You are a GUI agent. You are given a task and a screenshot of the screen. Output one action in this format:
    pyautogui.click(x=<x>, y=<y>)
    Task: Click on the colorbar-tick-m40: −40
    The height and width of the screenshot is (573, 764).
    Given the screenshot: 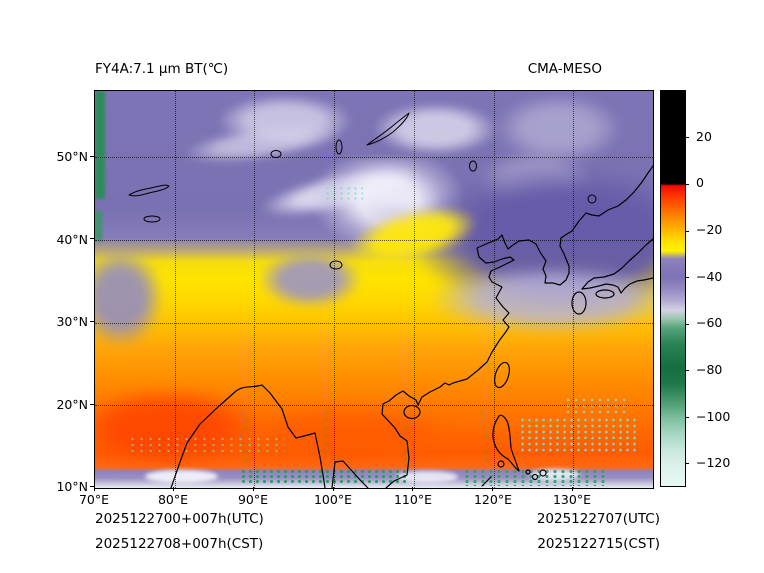 What is the action you would take?
    pyautogui.click(x=709, y=276)
    